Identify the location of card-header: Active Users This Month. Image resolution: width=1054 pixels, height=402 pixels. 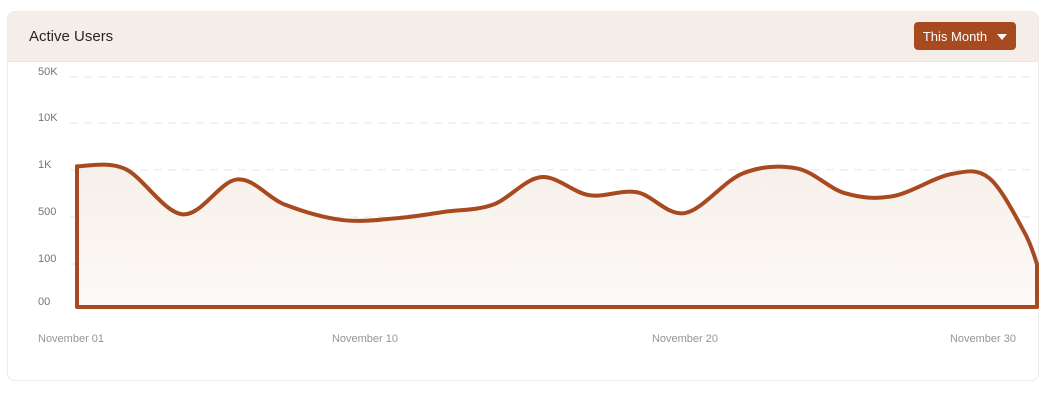
(523, 37).